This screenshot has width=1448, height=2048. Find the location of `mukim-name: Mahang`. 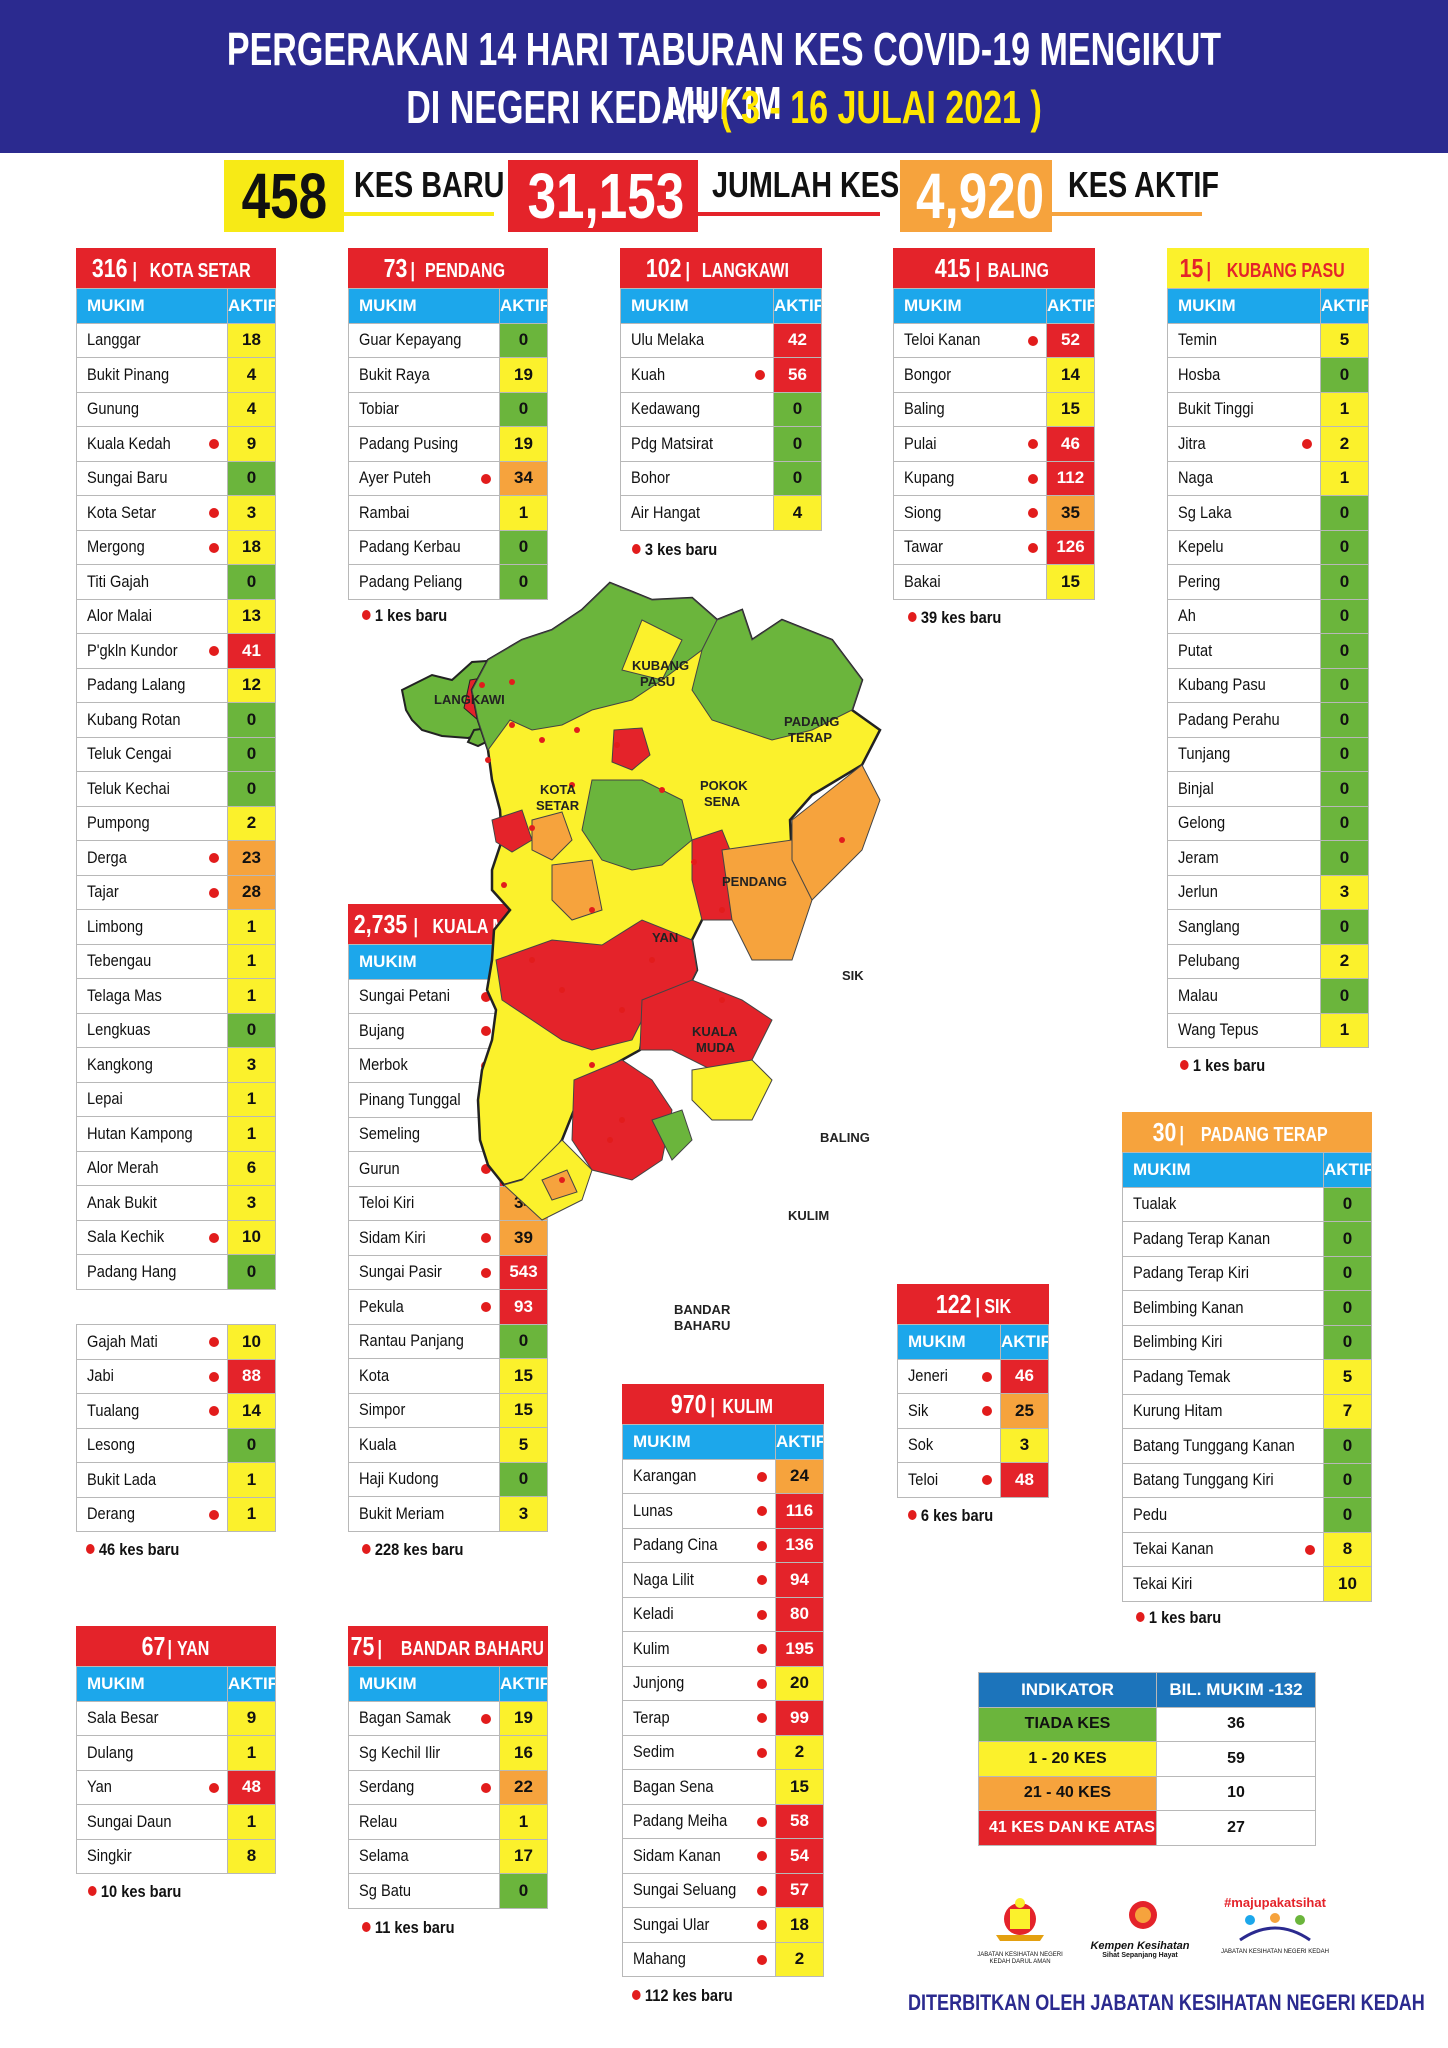

mukim-name: Mahang is located at coordinates (699, 1959).